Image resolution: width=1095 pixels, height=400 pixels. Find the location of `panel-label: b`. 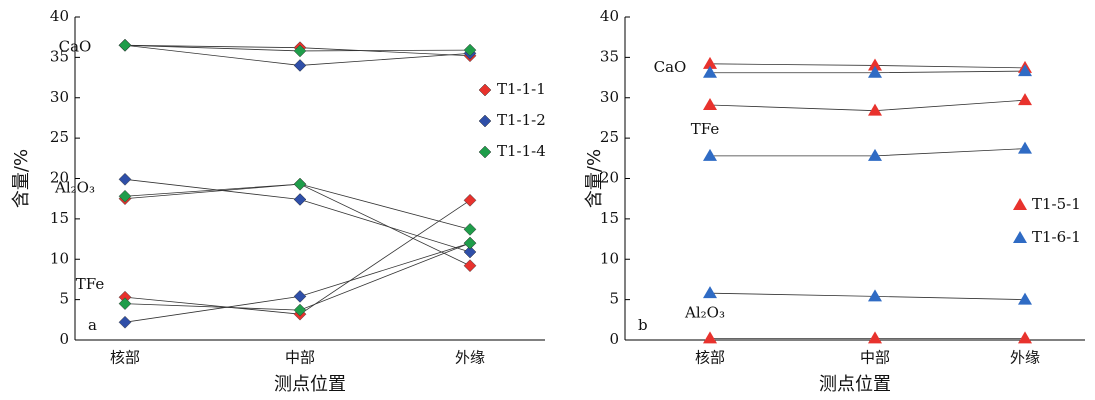

panel-label: b is located at coordinates (643, 325).